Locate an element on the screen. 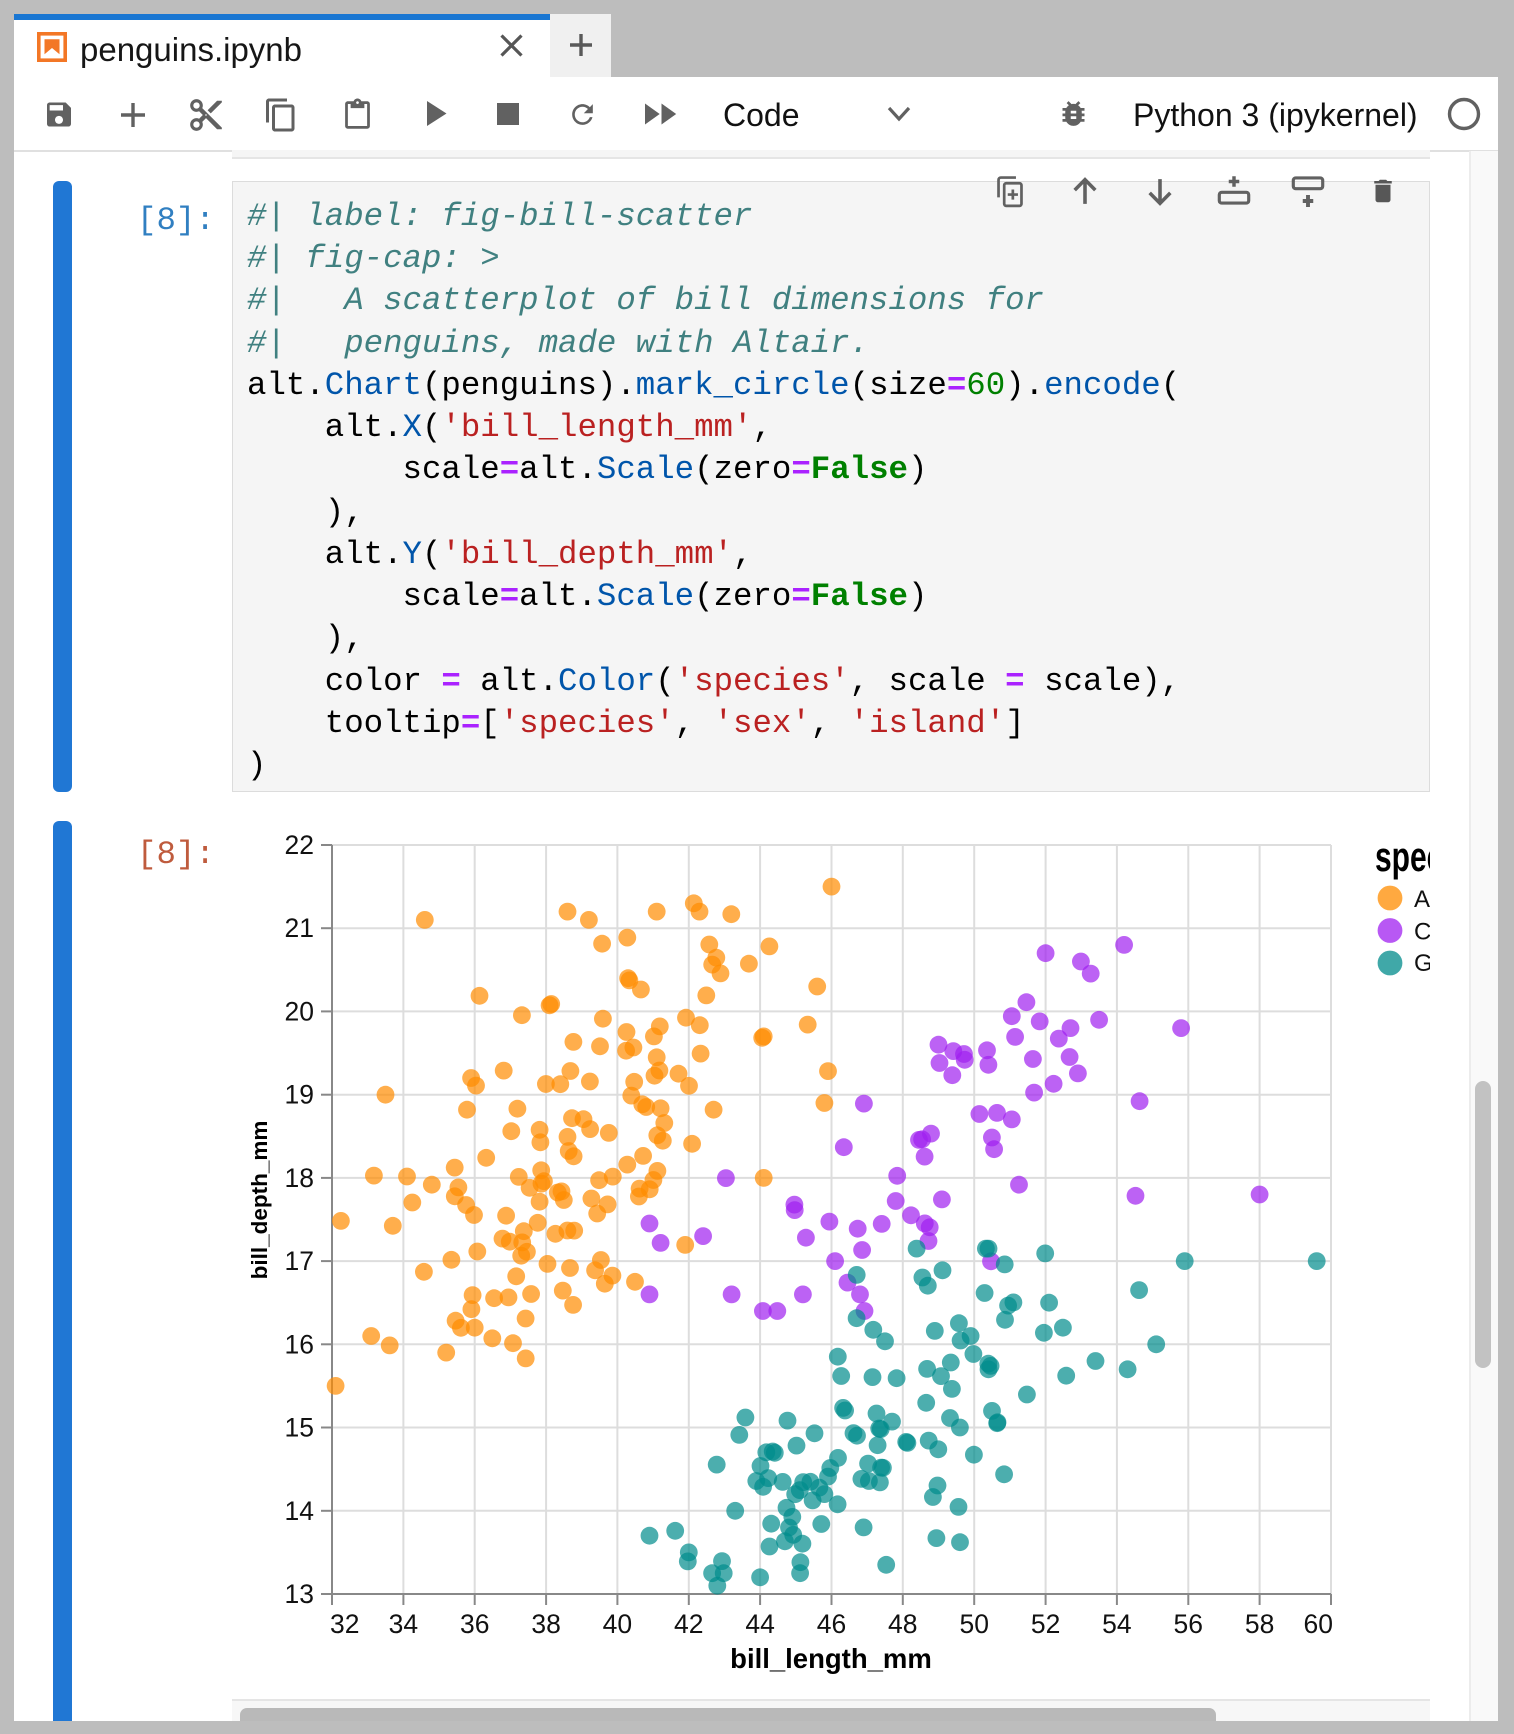 This screenshot has width=1514, height=1734. svg-text: 22 is located at coordinates (299, 845).